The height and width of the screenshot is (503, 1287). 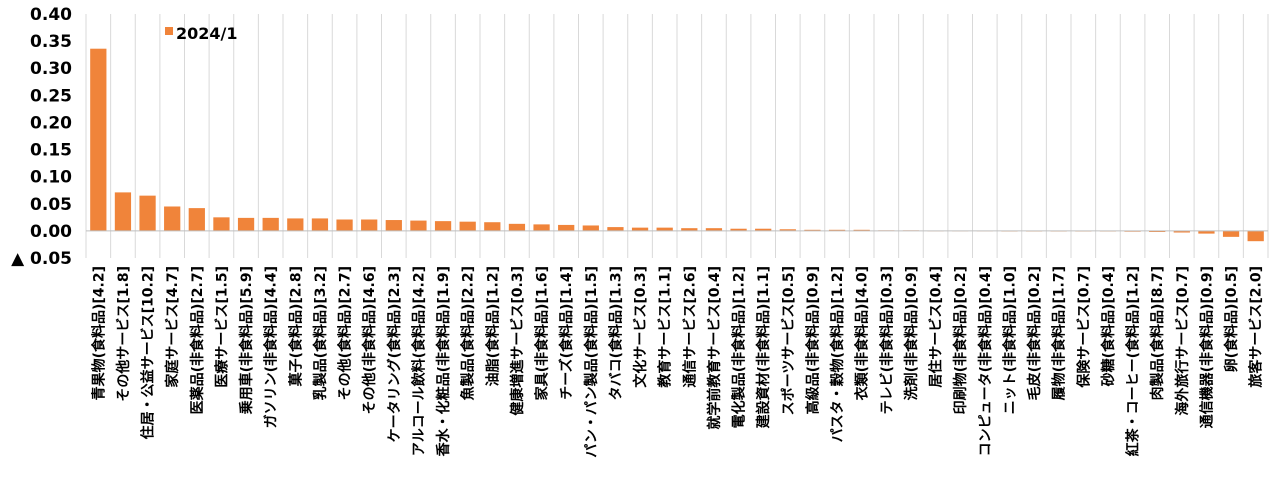 I want to click on legend-swatch, so click(x=169, y=31).